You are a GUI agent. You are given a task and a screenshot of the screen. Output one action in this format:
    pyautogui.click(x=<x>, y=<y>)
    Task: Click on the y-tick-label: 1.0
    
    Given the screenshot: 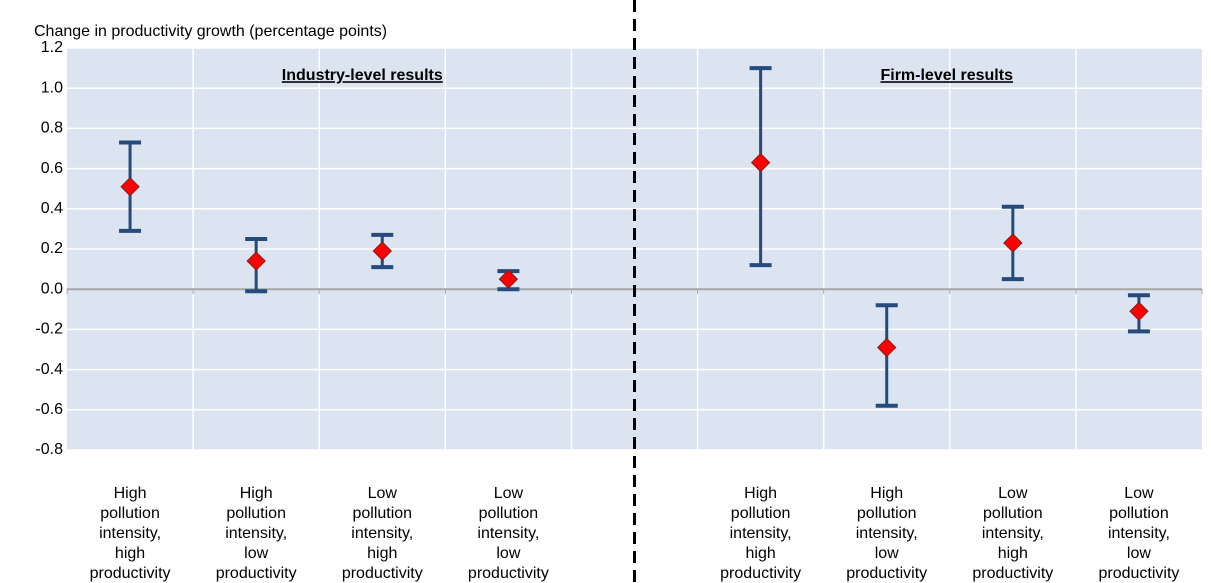 What is the action you would take?
    pyautogui.click(x=52, y=87)
    